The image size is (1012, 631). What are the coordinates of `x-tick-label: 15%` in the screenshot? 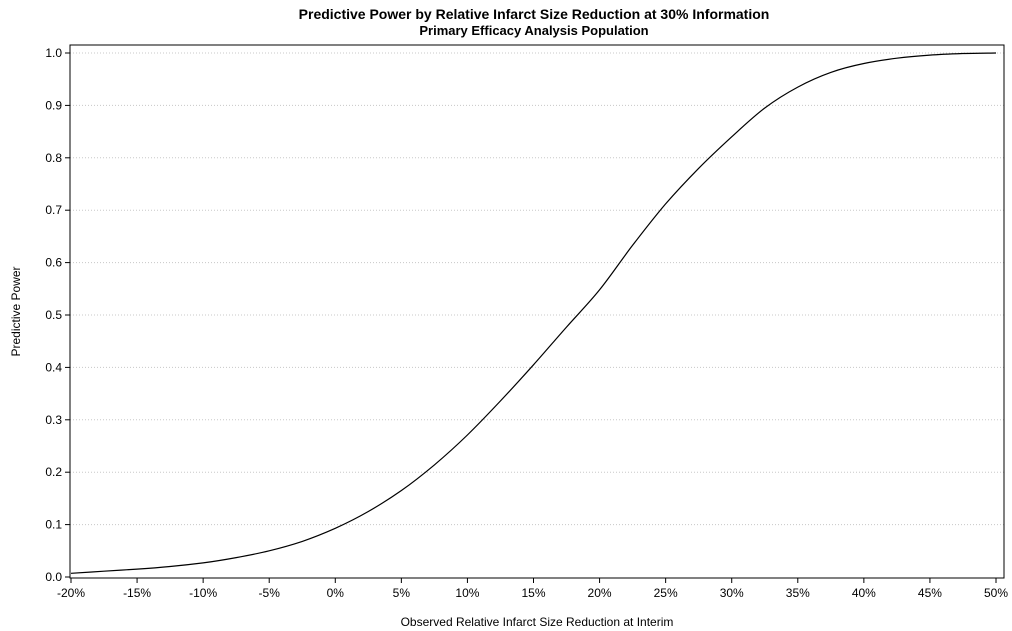 It's located at (533, 593).